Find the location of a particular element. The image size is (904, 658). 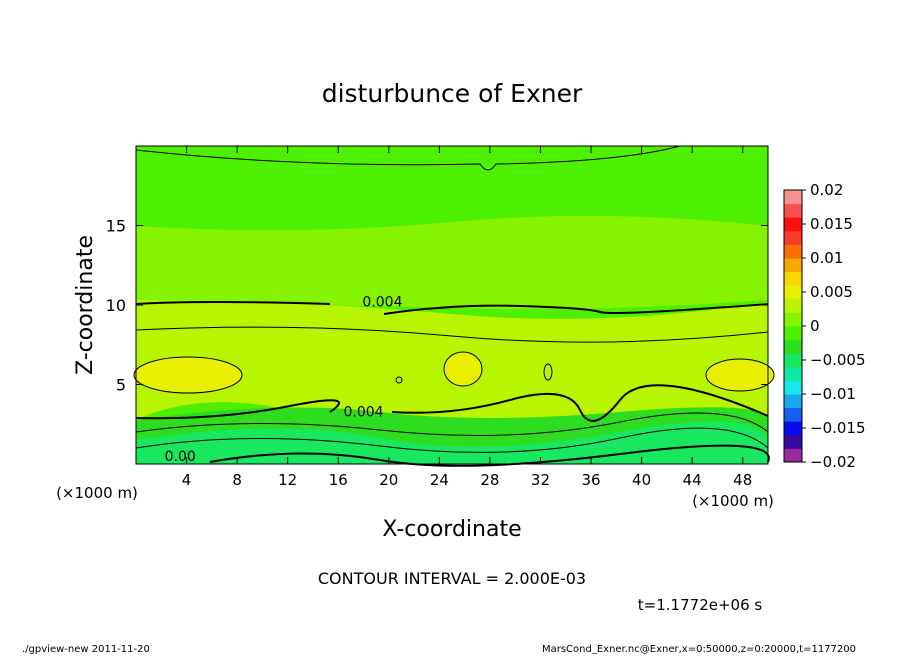

contour-loop-center is located at coordinates (463, 369).